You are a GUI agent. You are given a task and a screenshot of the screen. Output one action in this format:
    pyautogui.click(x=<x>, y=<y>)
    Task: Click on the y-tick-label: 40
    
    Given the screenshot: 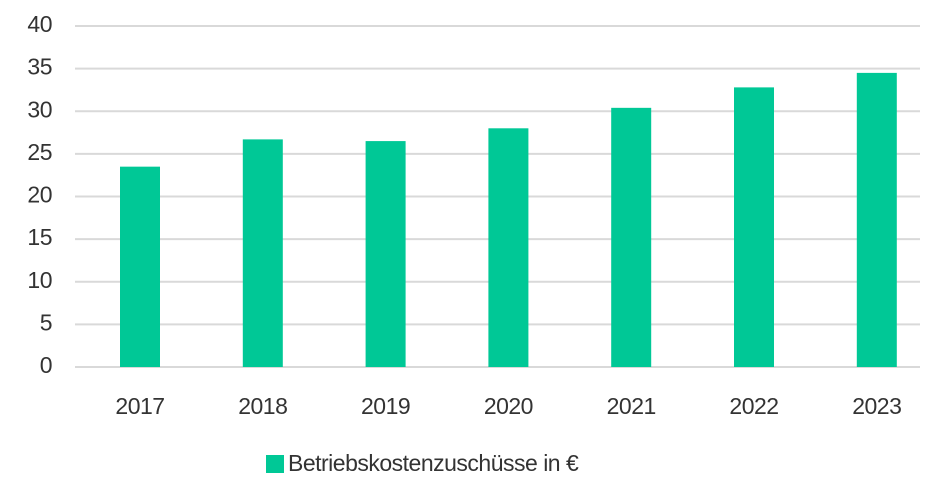 What is the action you would take?
    pyautogui.click(x=39, y=24)
    